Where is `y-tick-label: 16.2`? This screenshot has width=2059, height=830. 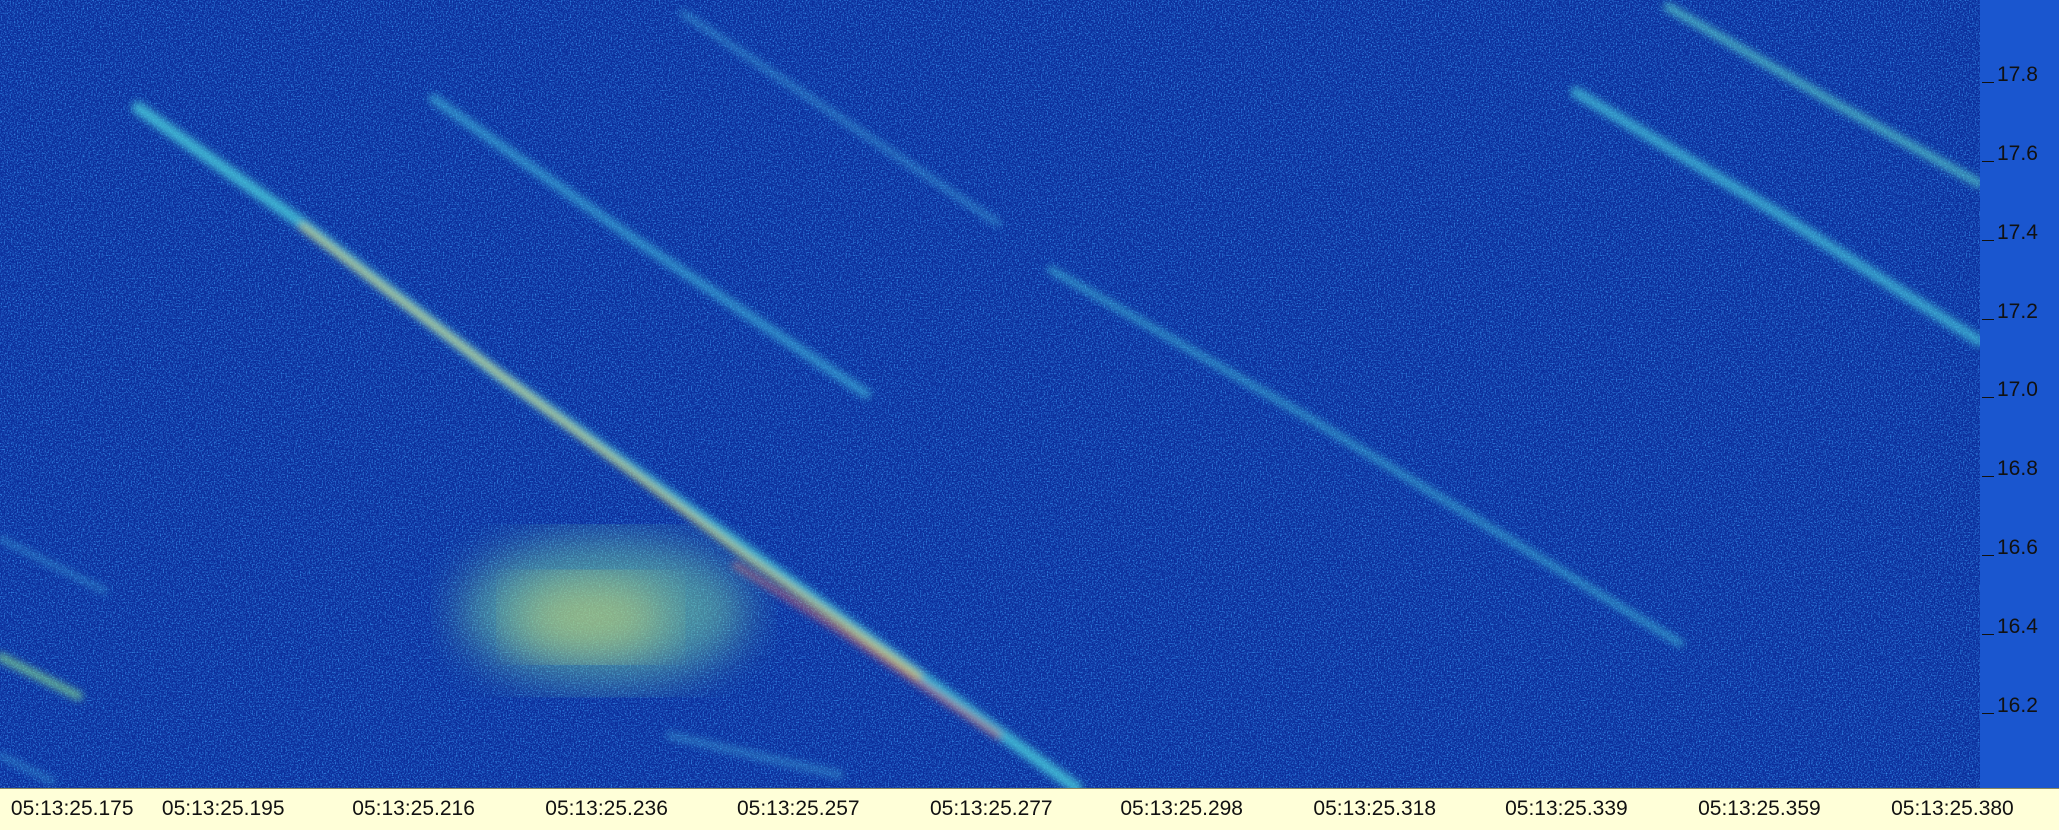 y-tick-label: 16.2 is located at coordinates (2010, 706).